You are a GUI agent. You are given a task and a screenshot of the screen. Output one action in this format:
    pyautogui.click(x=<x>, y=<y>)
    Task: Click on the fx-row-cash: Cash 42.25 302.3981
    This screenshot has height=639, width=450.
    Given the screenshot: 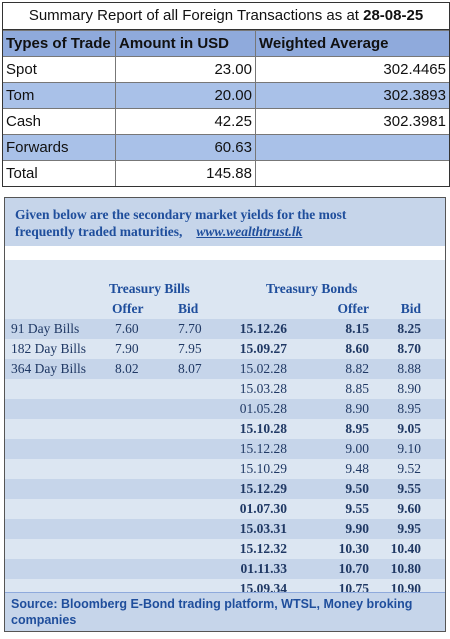 What is the action you would take?
    pyautogui.click(x=226, y=121)
    